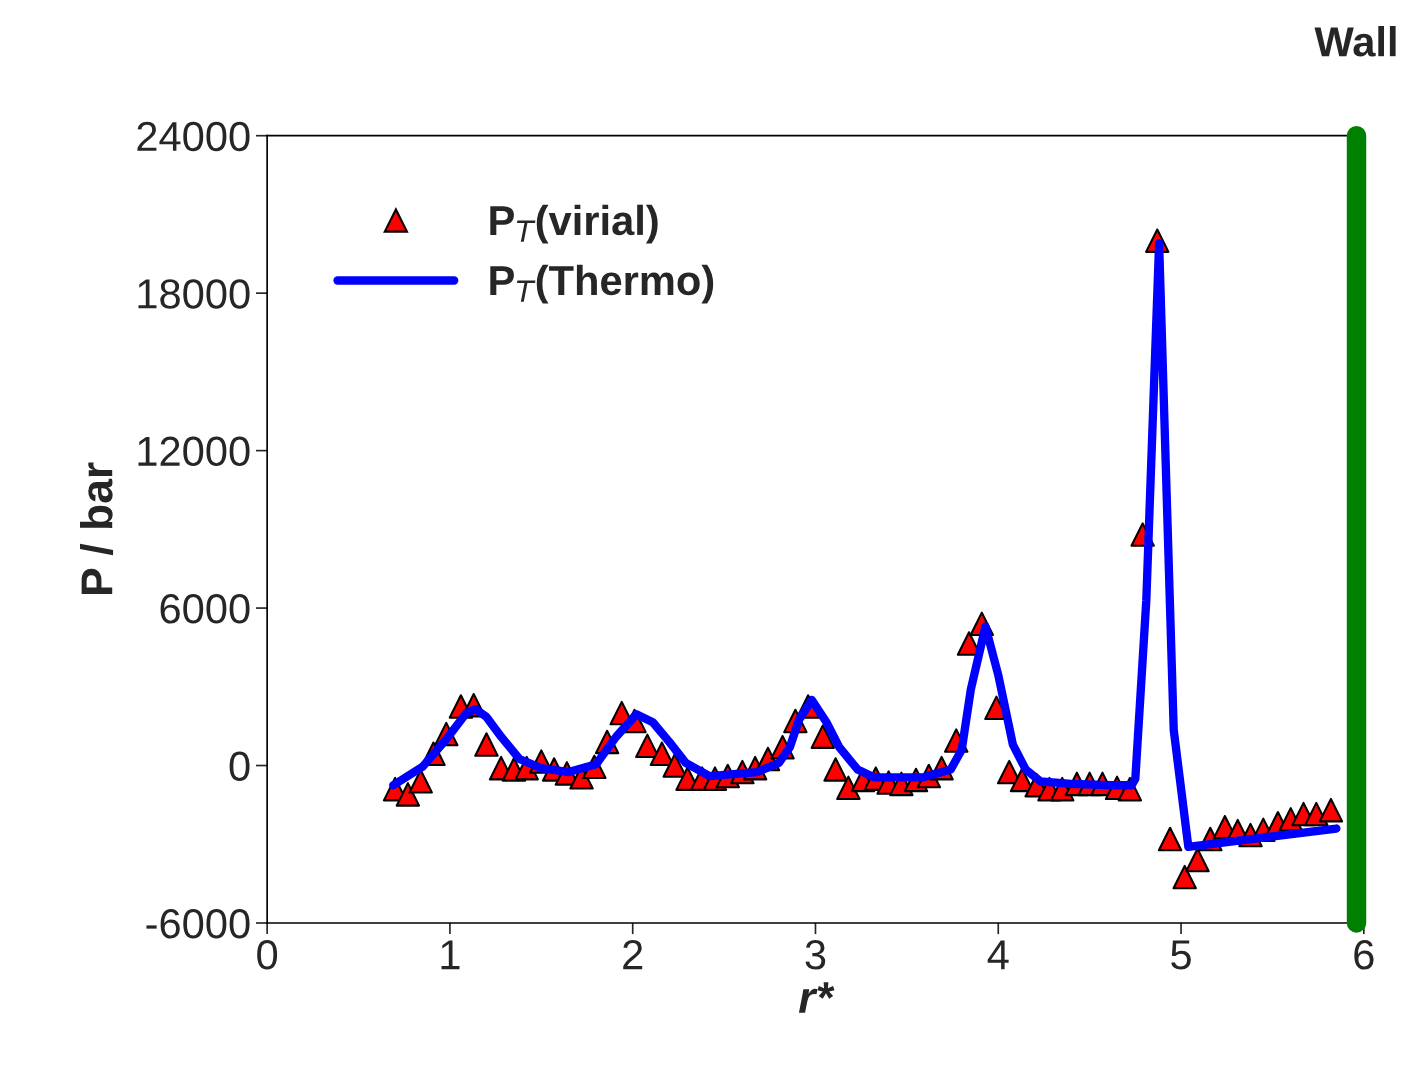 The height and width of the screenshot is (1077, 1406). Describe the element at coordinates (815, 955) in the screenshot. I see `x-tick-label: 3` at that location.